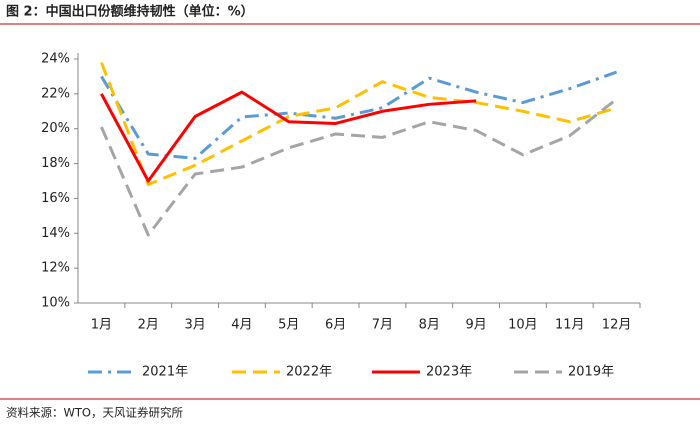 The width and height of the screenshot is (700, 433). I want to click on x-tick-label: 11月, so click(570, 325).